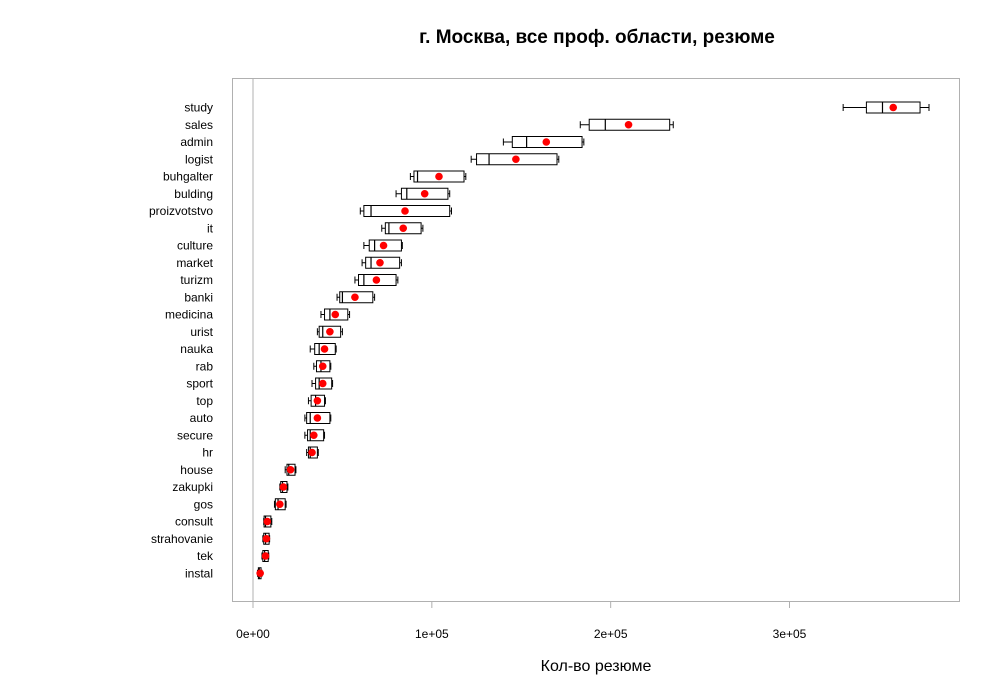 The image size is (1000, 700). Describe the element at coordinates (199, 384) in the screenshot. I see `category-label: sport` at that location.